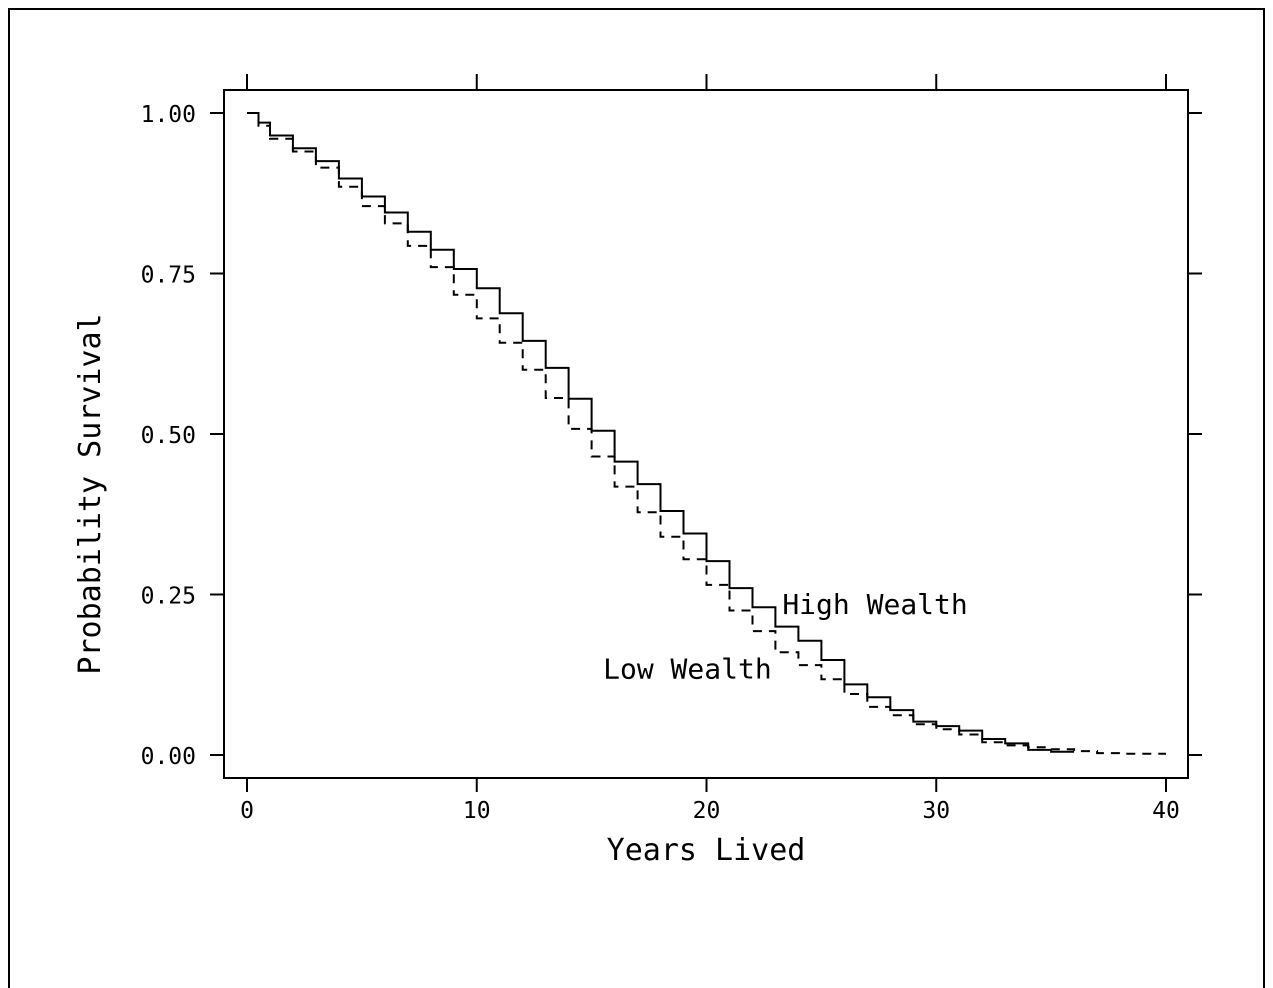 Image resolution: width=1273 pixels, height=988 pixels. What do you see at coordinates (936, 811) in the screenshot?
I see `x-tick-label: 30` at bounding box center [936, 811].